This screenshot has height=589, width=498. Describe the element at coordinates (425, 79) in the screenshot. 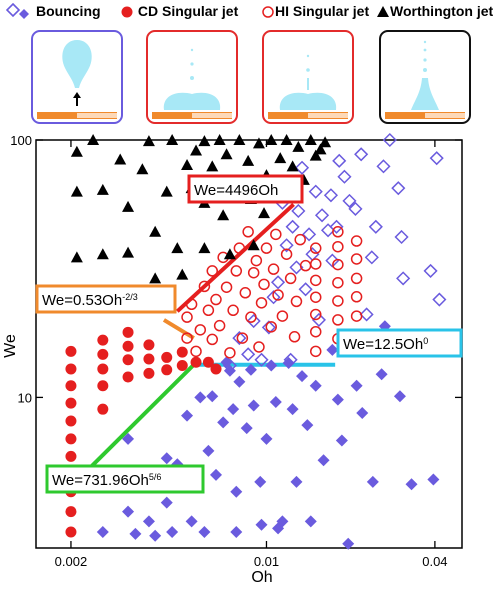

I see `worthington-illustration` at that location.